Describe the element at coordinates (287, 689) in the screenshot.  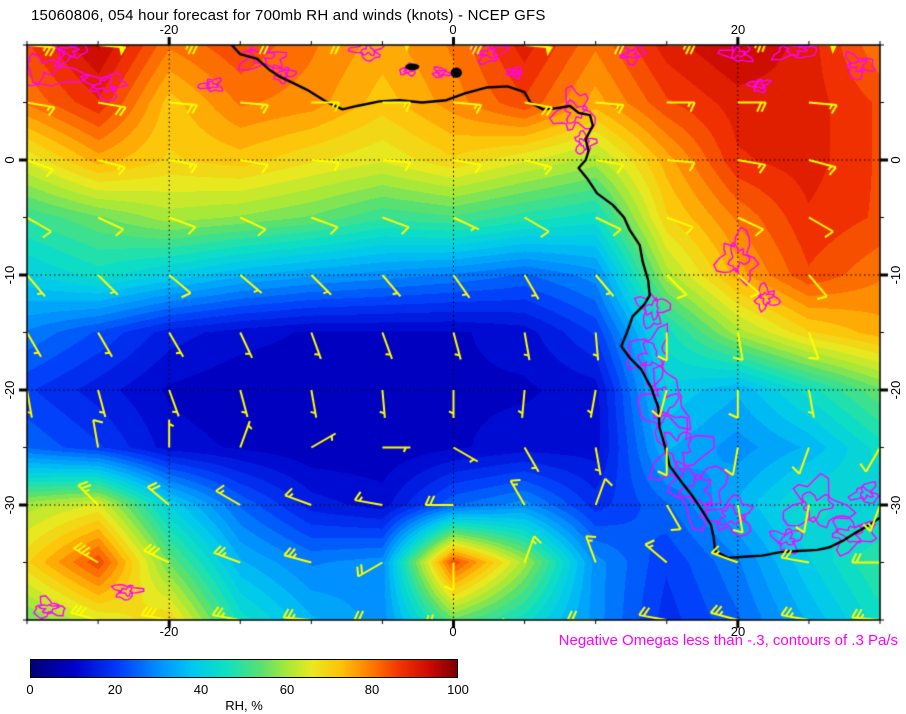
I see `colorbar-tick-label: 60` at that location.